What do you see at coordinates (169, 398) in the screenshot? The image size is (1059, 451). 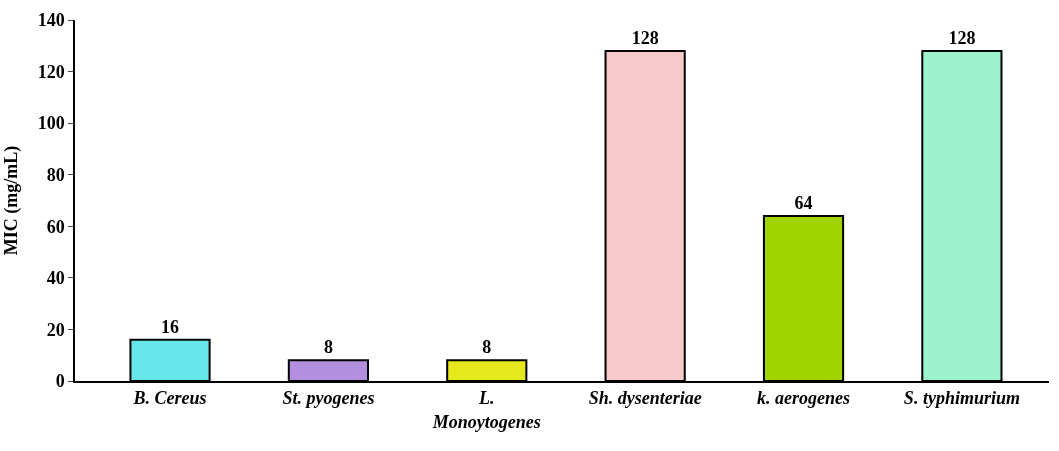 I see `x-tick-label: B. Cereus` at bounding box center [169, 398].